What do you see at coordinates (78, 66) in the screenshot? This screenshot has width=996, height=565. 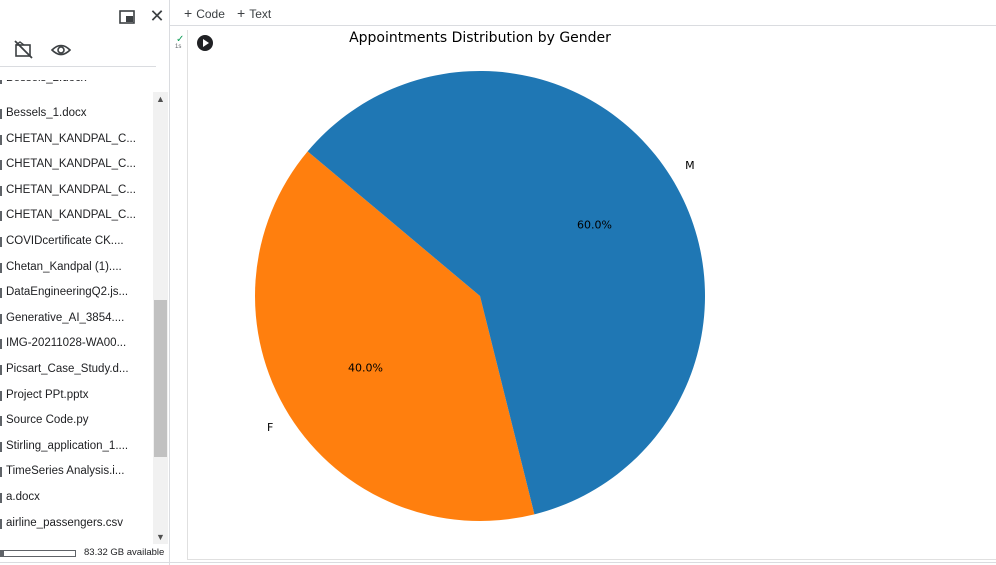 I see `sidebar-divider` at bounding box center [78, 66].